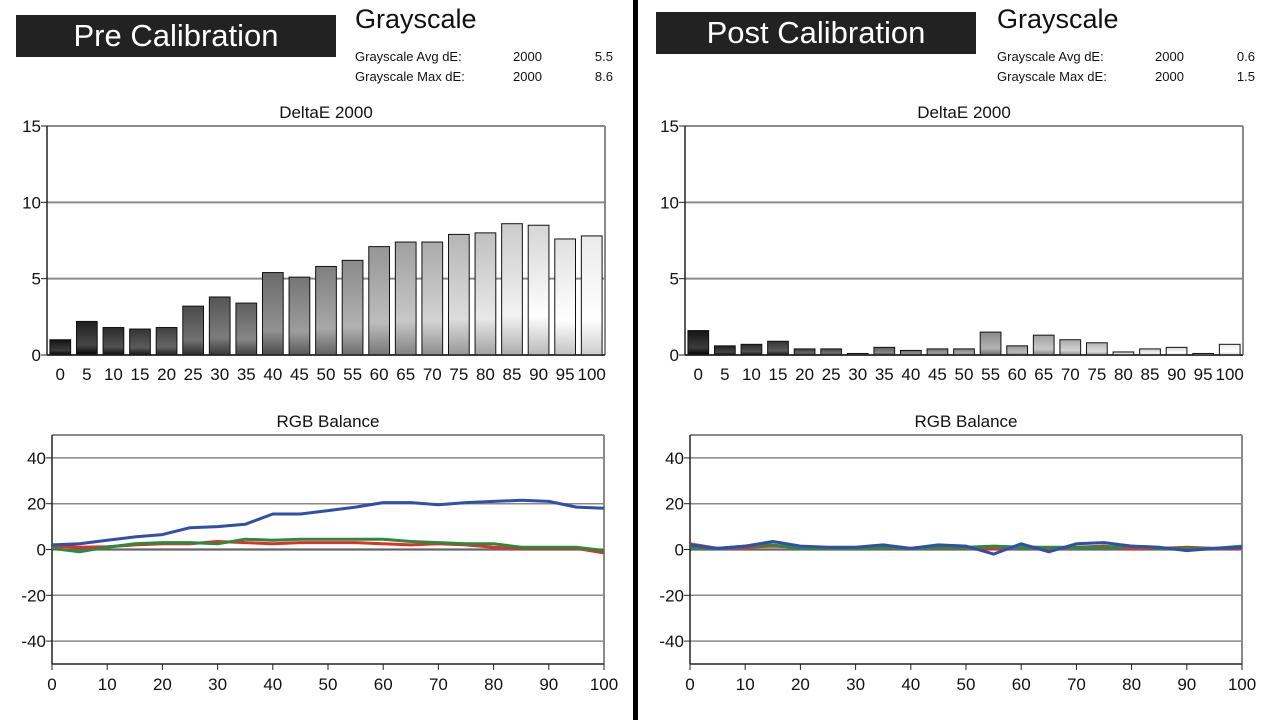 This screenshot has width=1280, height=720. I want to click on chart-title: RGB Balance, so click(966, 421).